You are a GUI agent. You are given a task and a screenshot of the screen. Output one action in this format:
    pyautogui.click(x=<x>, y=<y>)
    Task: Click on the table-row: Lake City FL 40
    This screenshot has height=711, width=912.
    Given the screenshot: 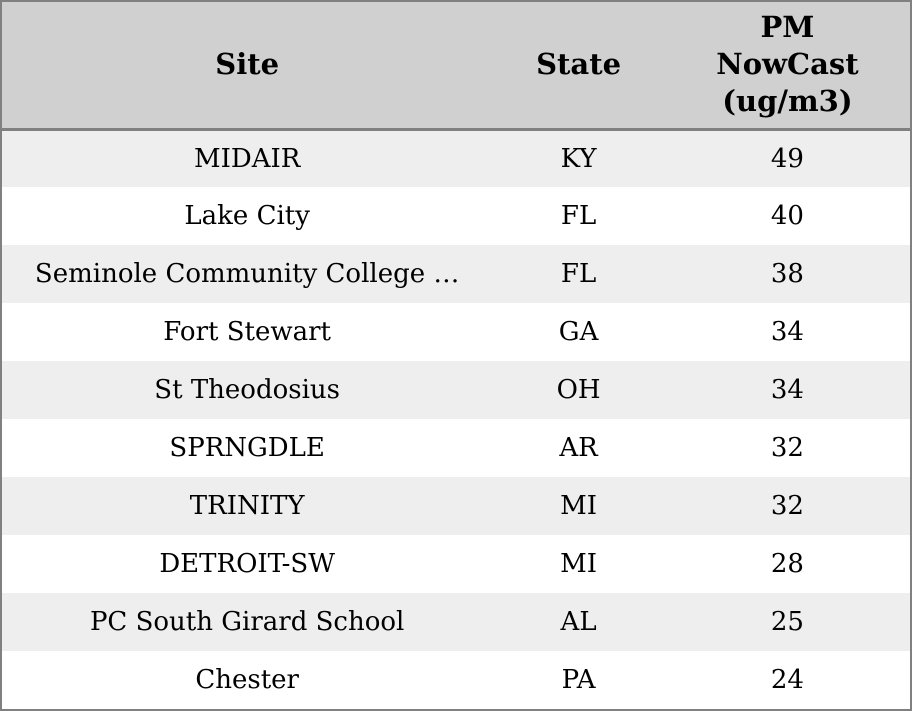 What is the action you would take?
    pyautogui.click(x=456, y=216)
    